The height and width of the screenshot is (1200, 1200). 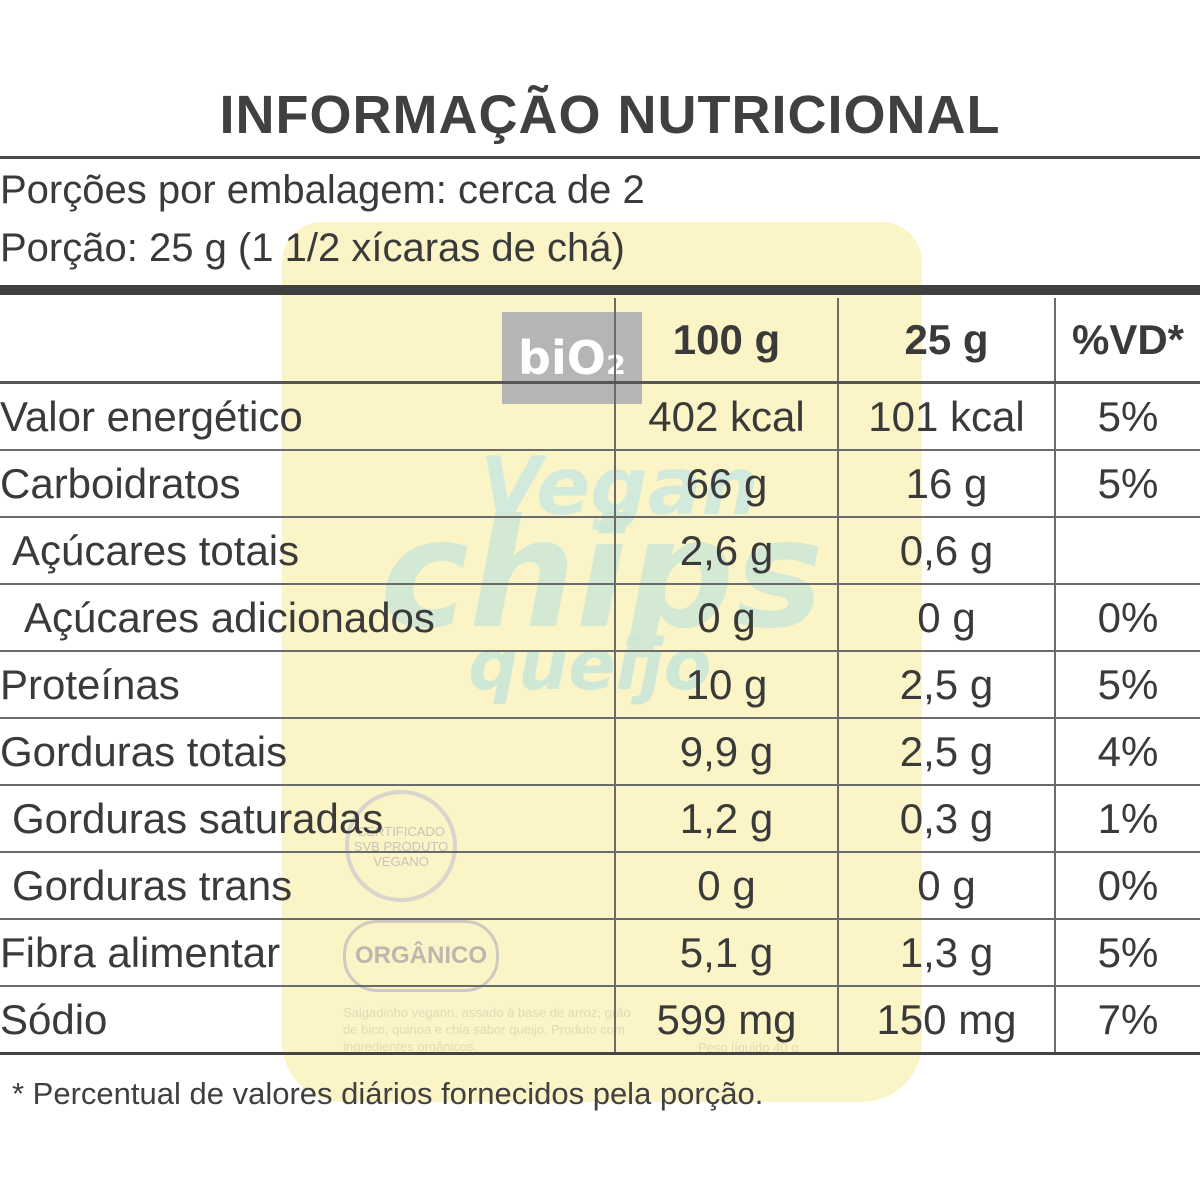 What do you see at coordinates (307, 341) in the screenshot?
I see `header-nutrient` at bounding box center [307, 341].